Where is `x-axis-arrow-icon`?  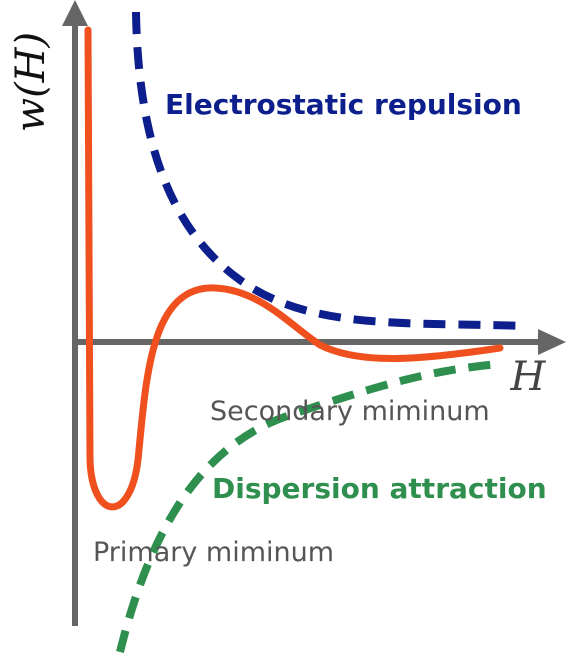 x-axis-arrow-icon is located at coordinates (552, 342).